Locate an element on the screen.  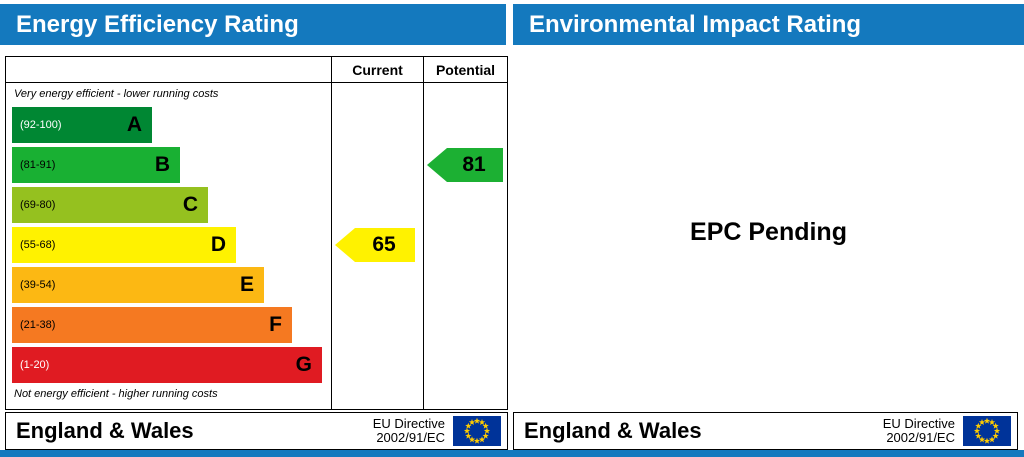
eu-directive-line2-right: 2002/91/EC is located at coordinates (920, 437).